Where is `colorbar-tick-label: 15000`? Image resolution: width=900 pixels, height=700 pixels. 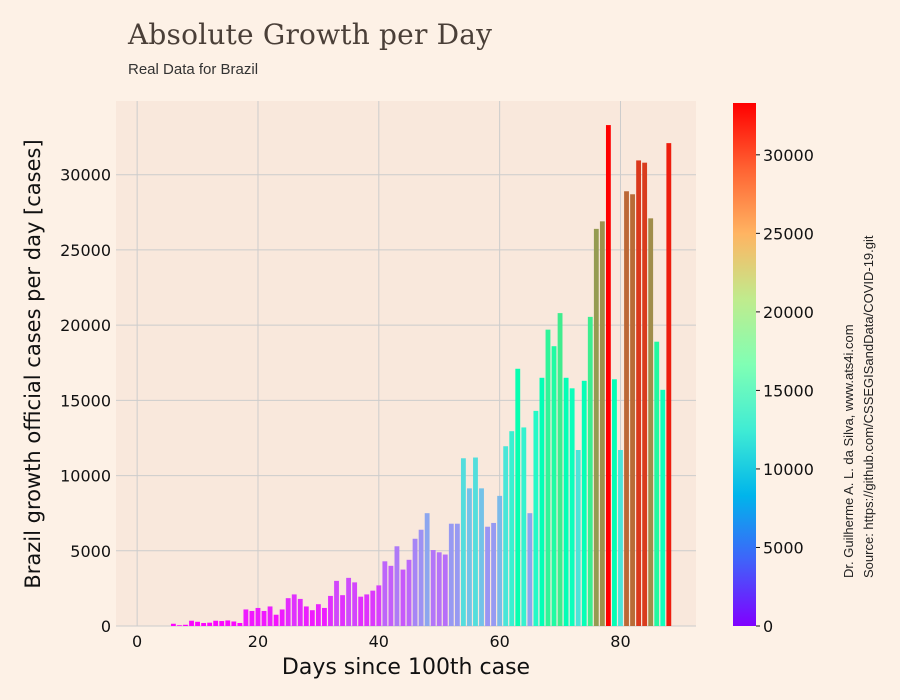 colorbar-tick-label: 15000 is located at coordinates (788, 390).